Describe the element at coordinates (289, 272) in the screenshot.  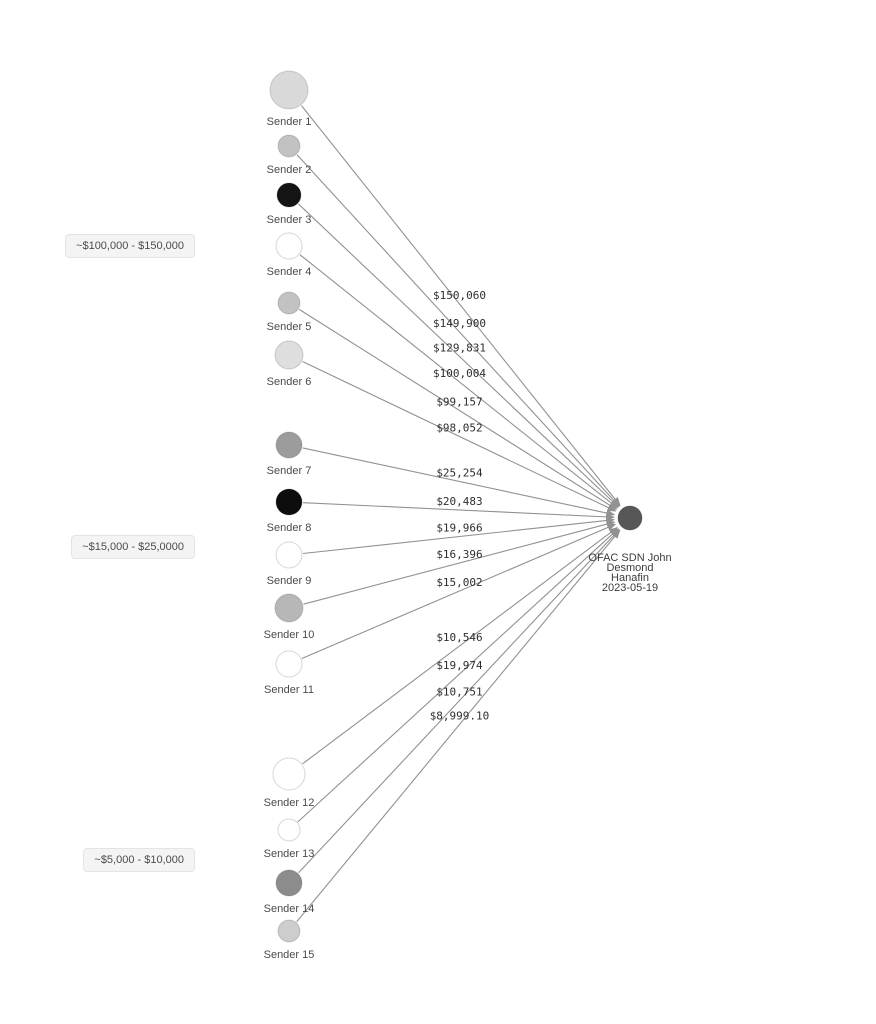
I see `sender-node-label: Sender 4` at that location.